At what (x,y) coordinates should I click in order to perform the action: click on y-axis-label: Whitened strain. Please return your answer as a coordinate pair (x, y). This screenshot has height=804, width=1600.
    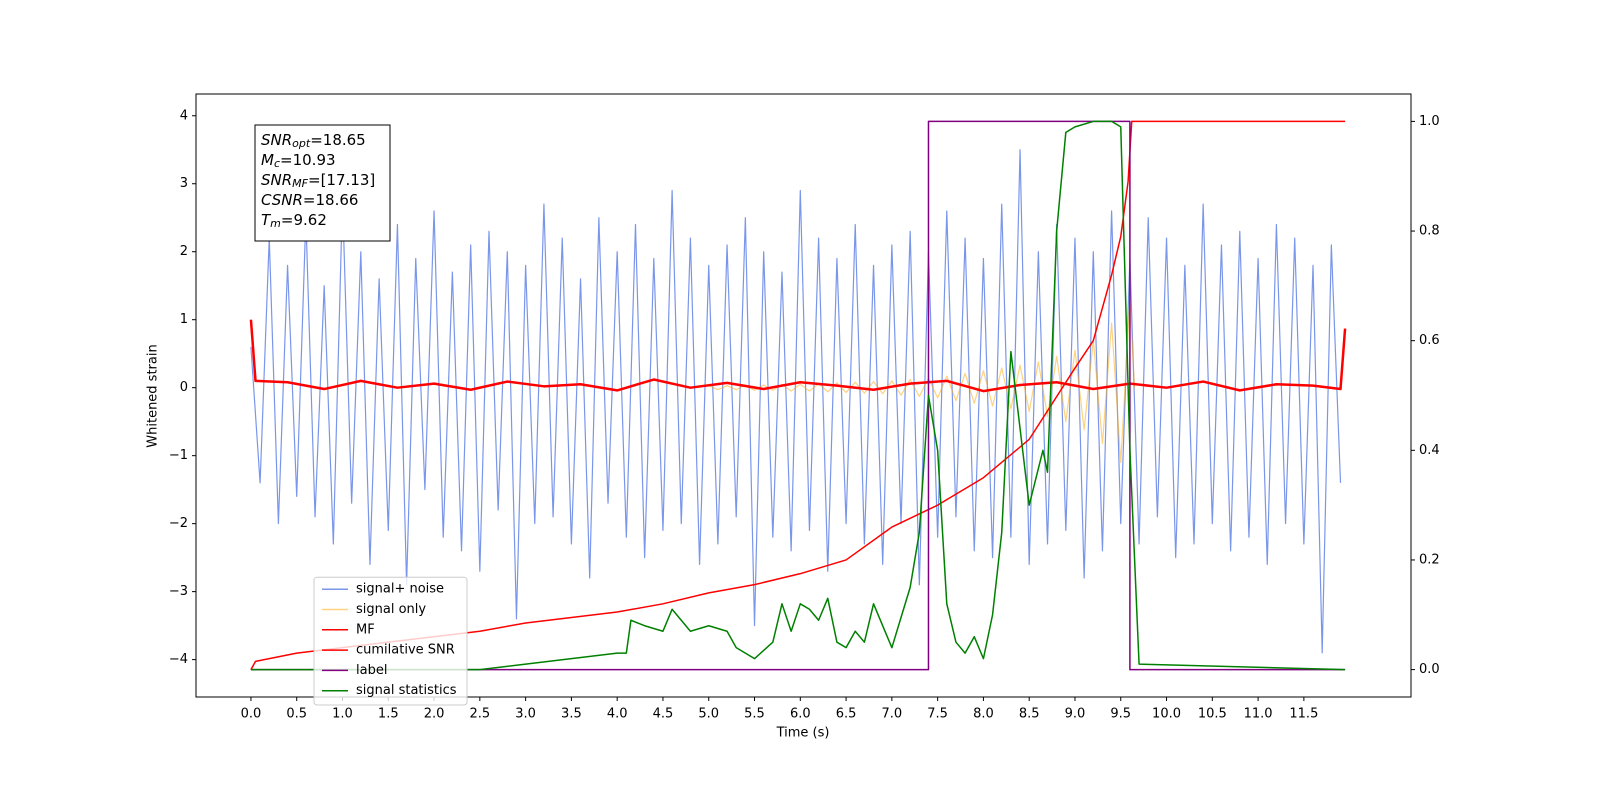
    Looking at the image, I should click on (153, 395).